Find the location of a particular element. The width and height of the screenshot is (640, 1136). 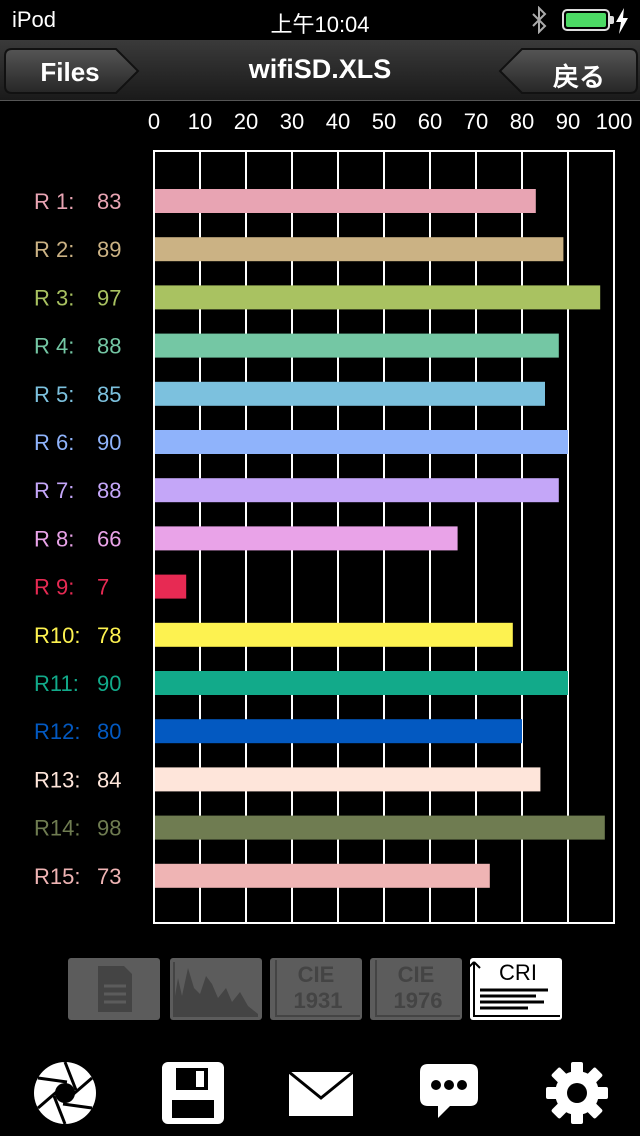

spectrum-mode-button is located at coordinates (216, 989).